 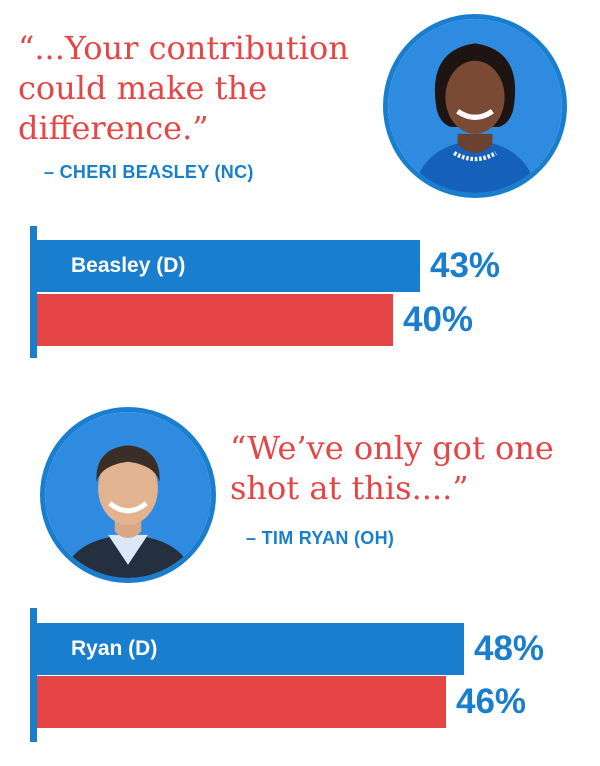 I want to click on bar-label-ryan-d: Ryan (D), so click(x=114, y=648).